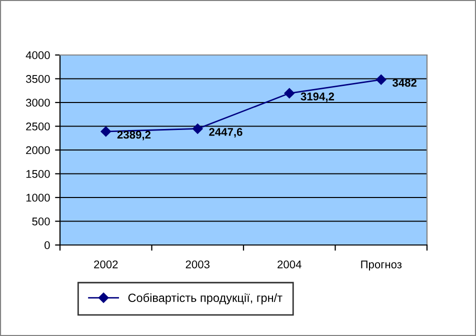 This screenshot has width=476, height=336. Describe the element at coordinates (290, 264) in the screenshot. I see `x-tick-label: 2004` at that location.